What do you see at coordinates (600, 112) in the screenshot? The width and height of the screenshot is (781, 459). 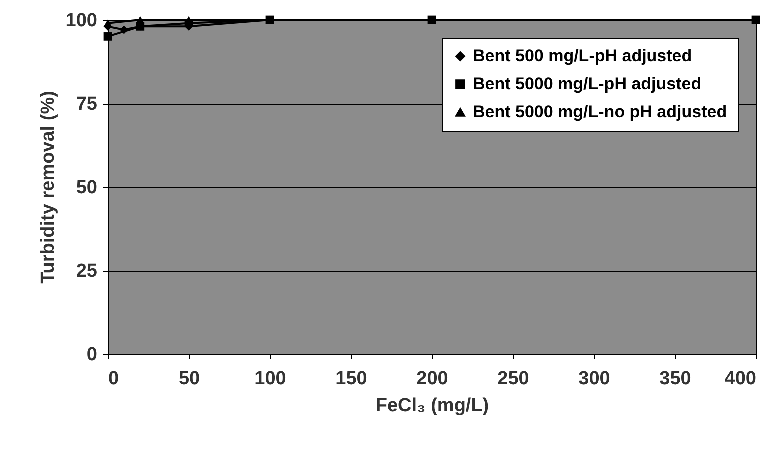 I see `legend-label: Bent 5000 mg/L-no pH adjusted` at bounding box center [600, 112].